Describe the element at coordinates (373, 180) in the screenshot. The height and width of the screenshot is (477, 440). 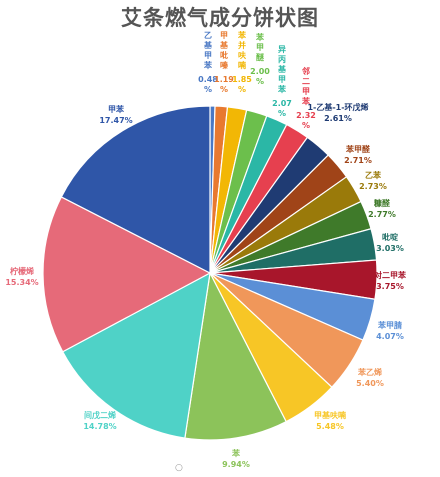
I see `slice-label-8: 乙苯 2.73%` at that location.